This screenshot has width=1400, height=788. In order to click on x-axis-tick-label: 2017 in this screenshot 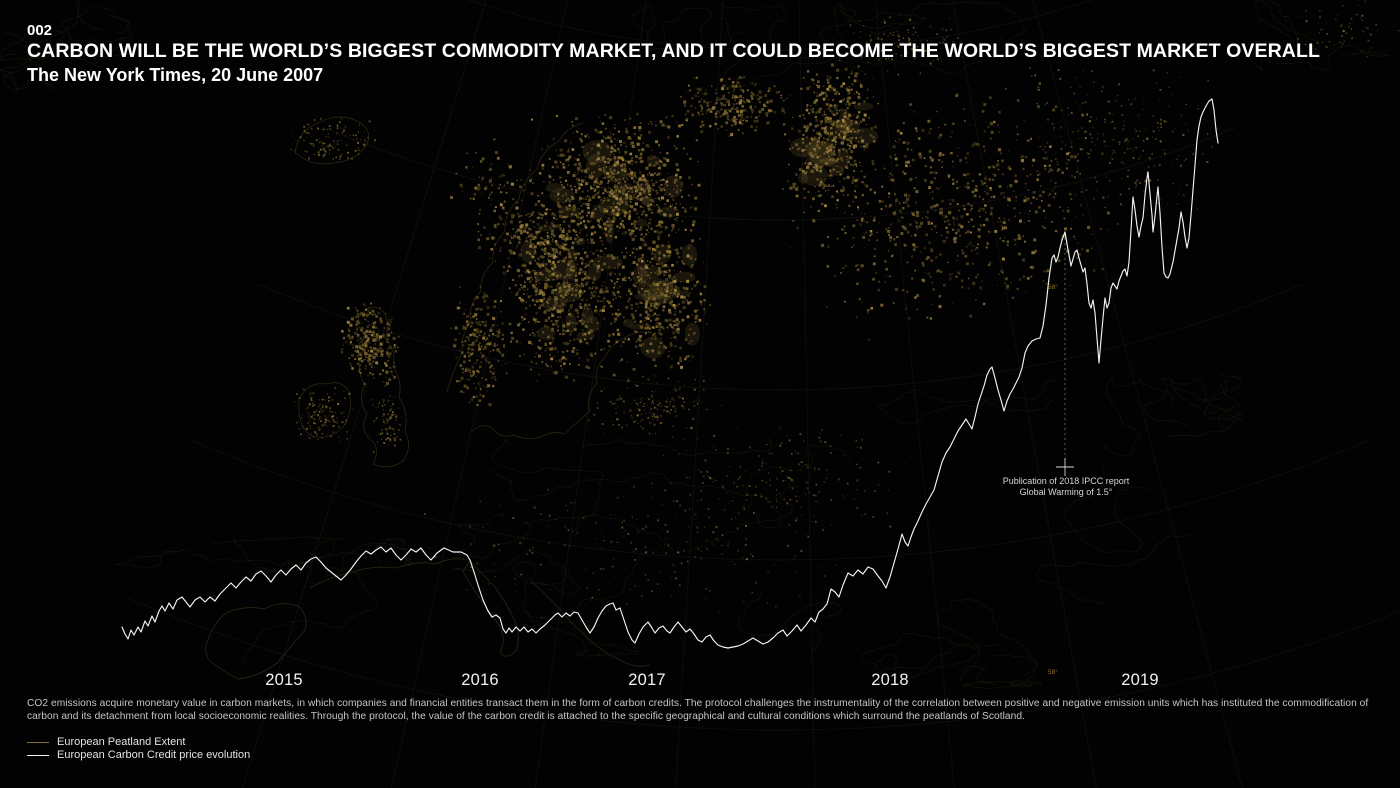, I will do `click(647, 680)`.